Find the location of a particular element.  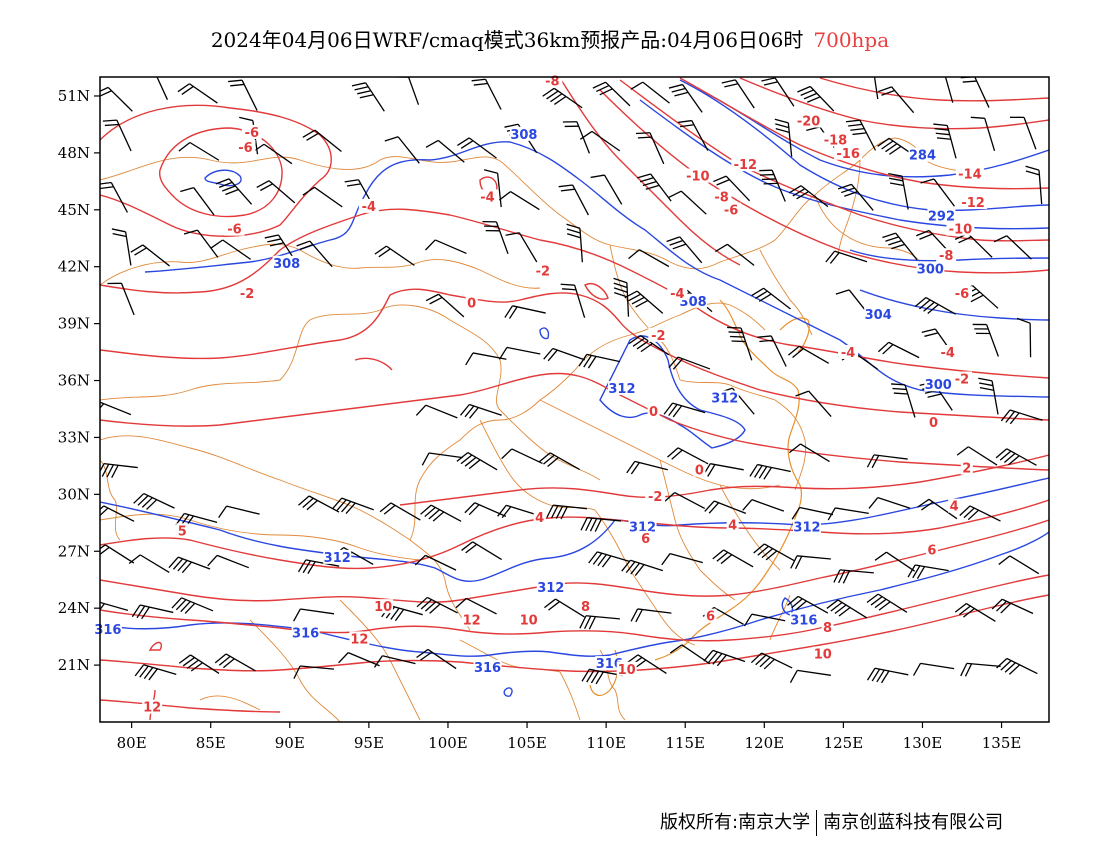

geopotential-label: 284 is located at coordinates (922, 156).